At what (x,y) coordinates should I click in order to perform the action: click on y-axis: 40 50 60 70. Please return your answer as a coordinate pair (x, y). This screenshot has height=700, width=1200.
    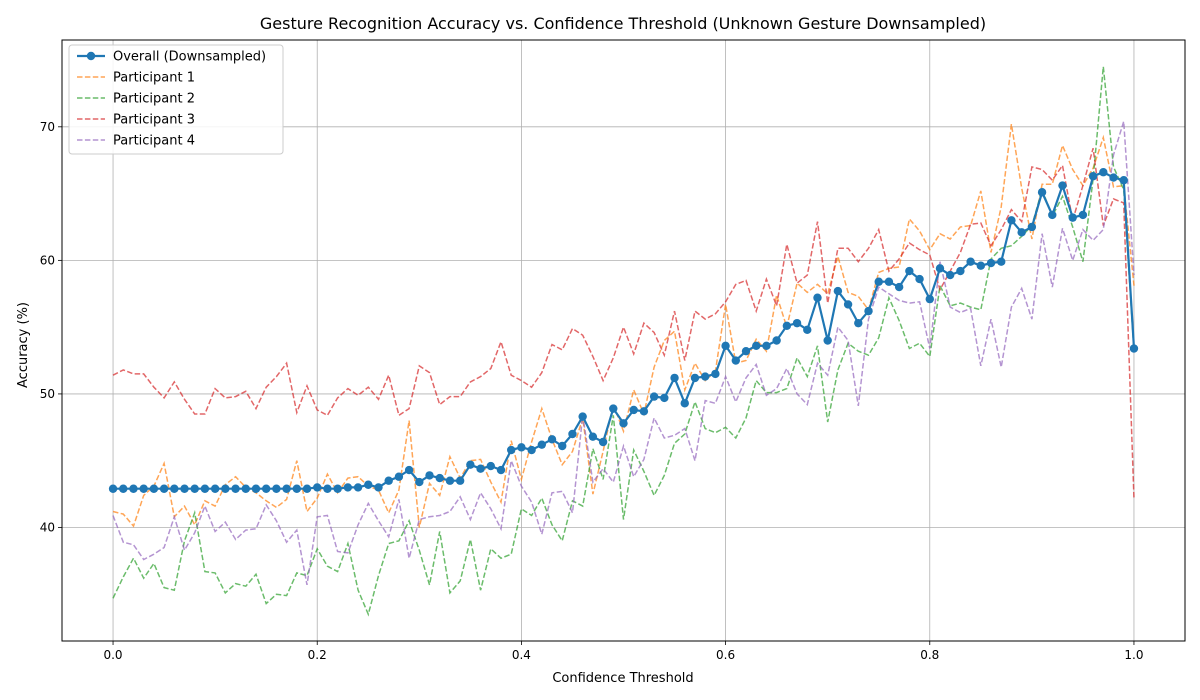
    Looking at the image, I should click on (51, 327).